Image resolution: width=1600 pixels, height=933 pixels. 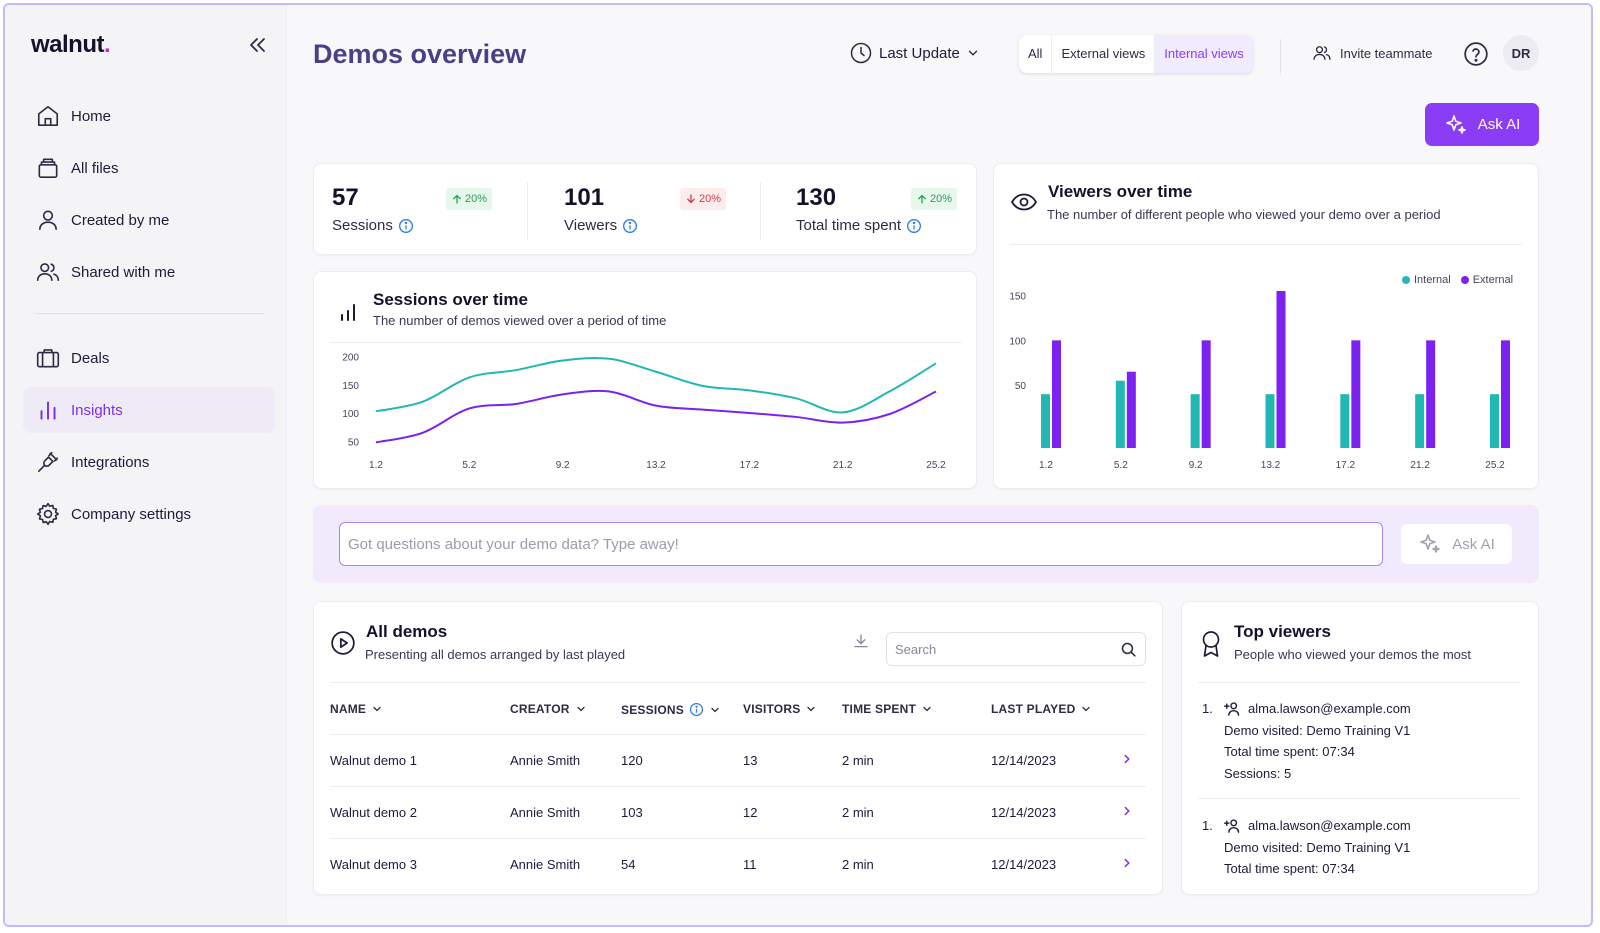 I want to click on column-header-creator: CREATOR, so click(x=548, y=709).